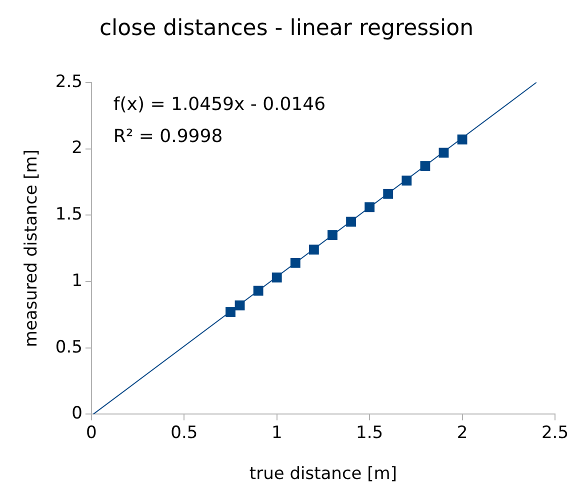  I want to click on chart-title: close distances - linear regression, so click(286, 28).